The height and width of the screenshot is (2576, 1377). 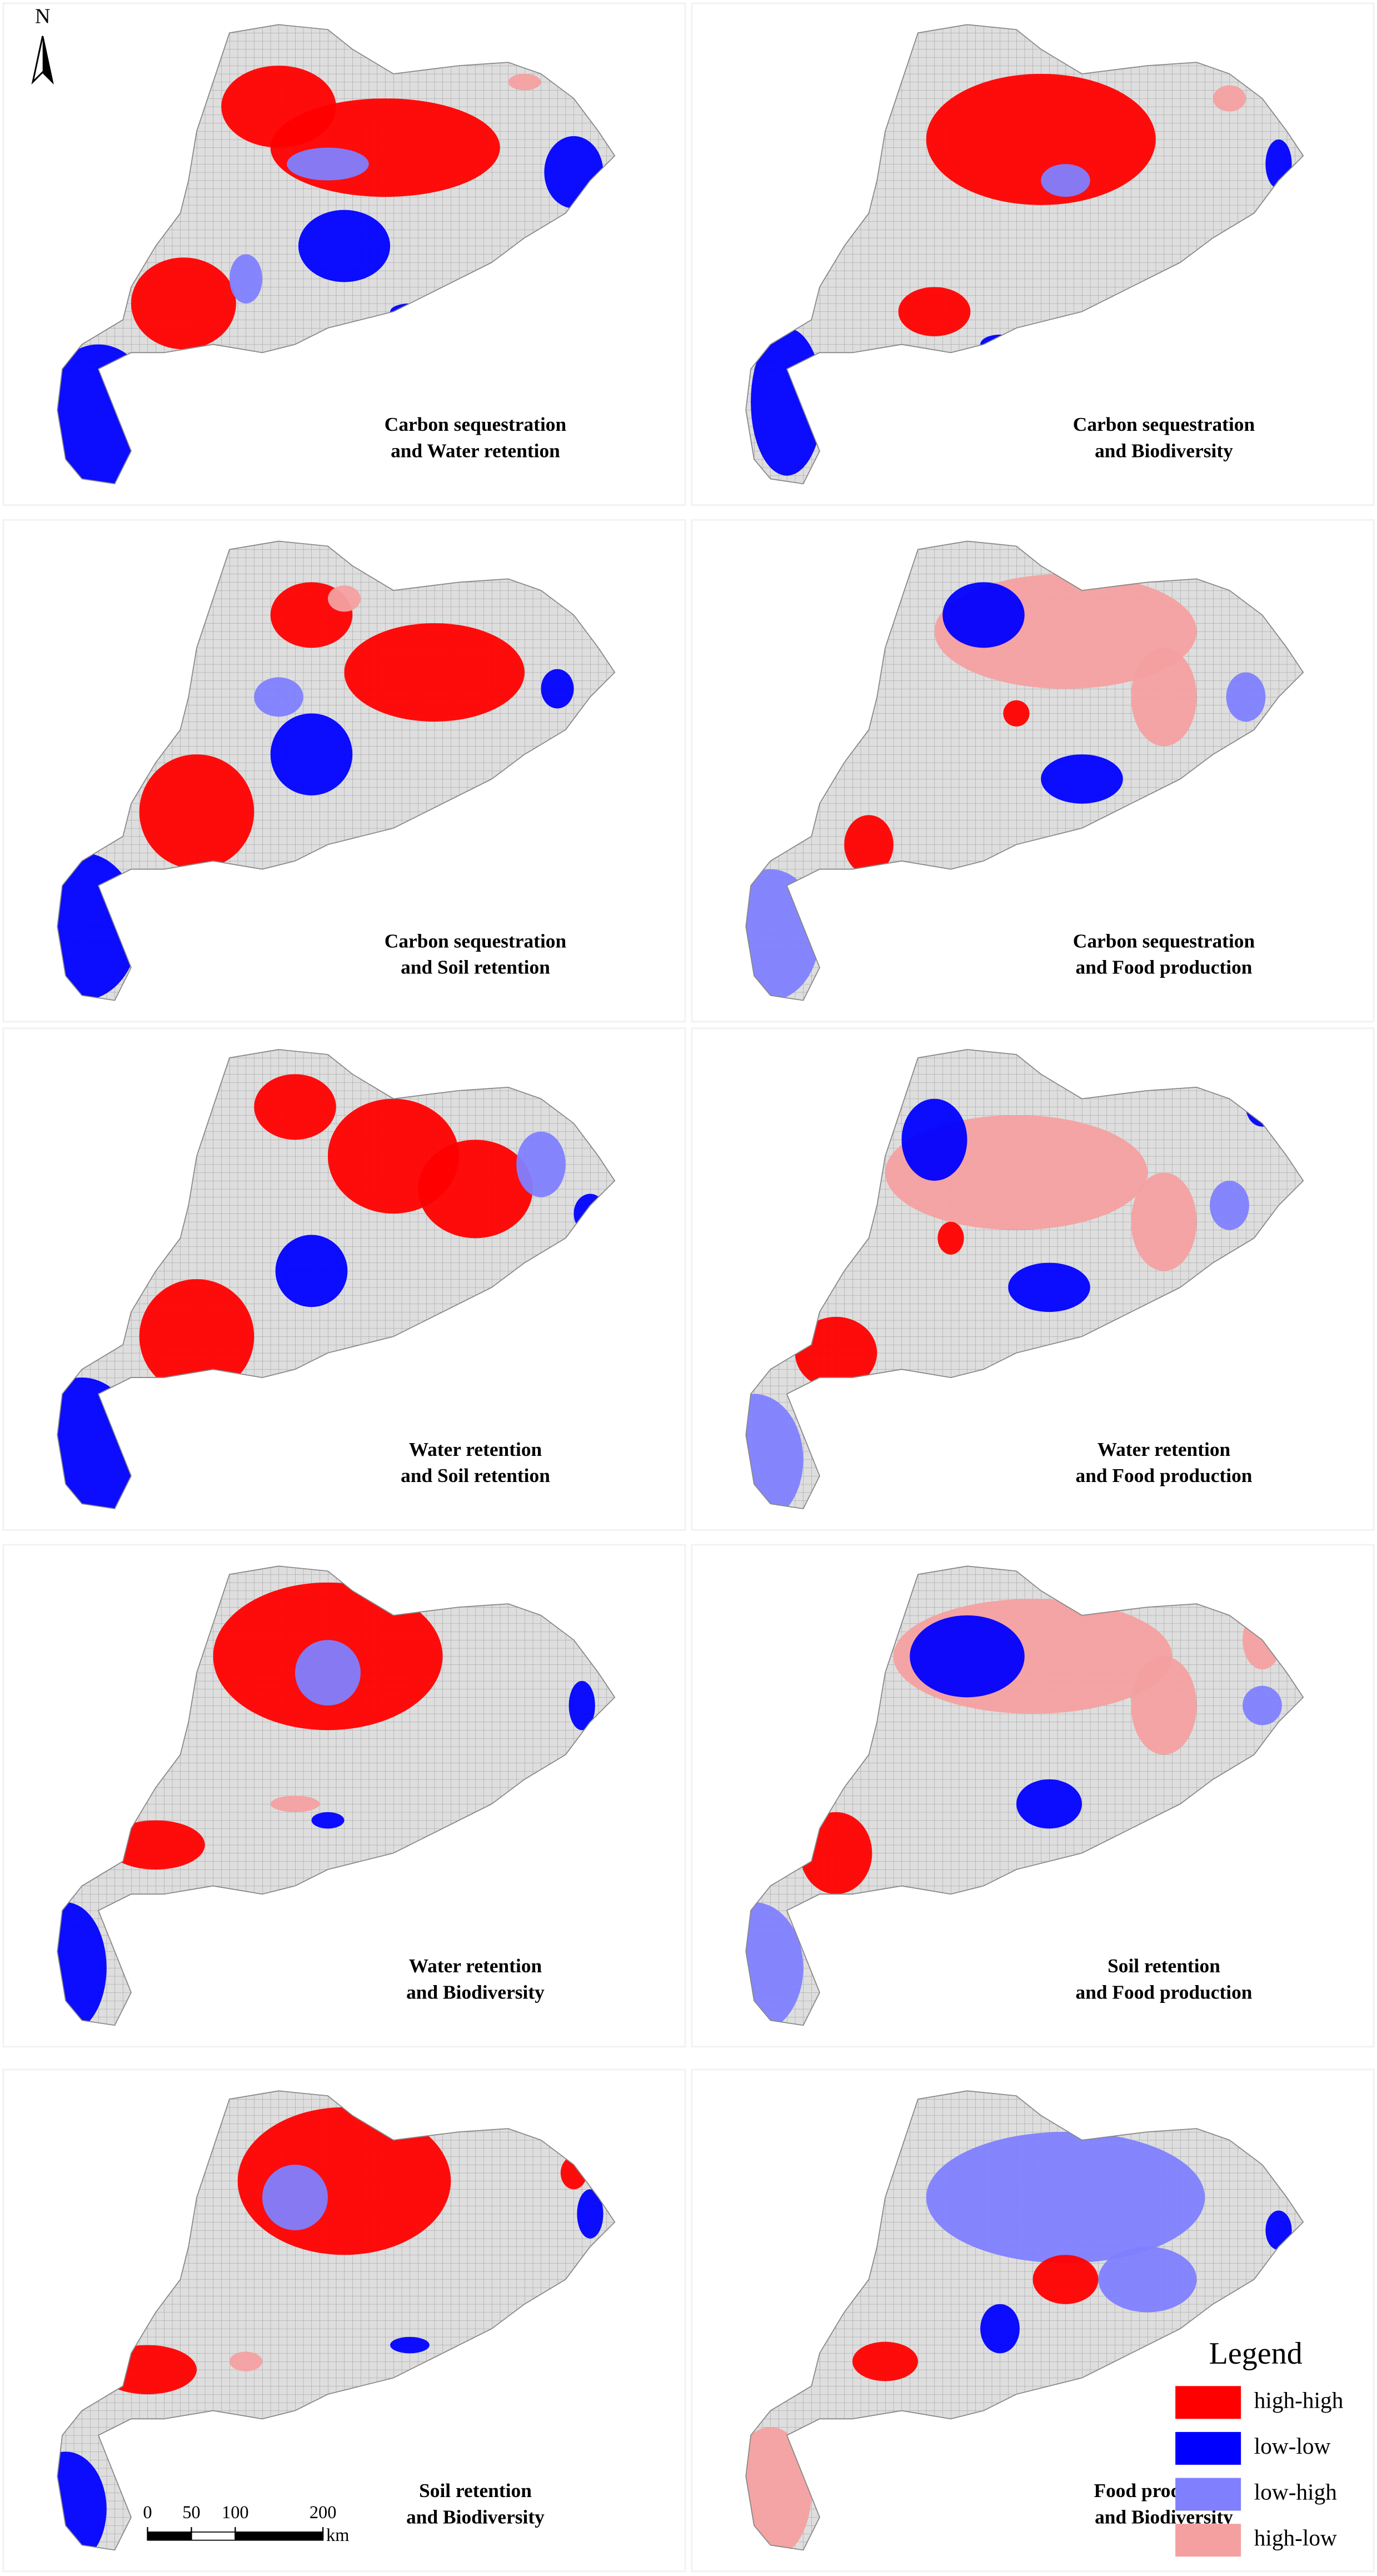 I want to click on panel-title: Water retention, so click(x=1164, y=1449).